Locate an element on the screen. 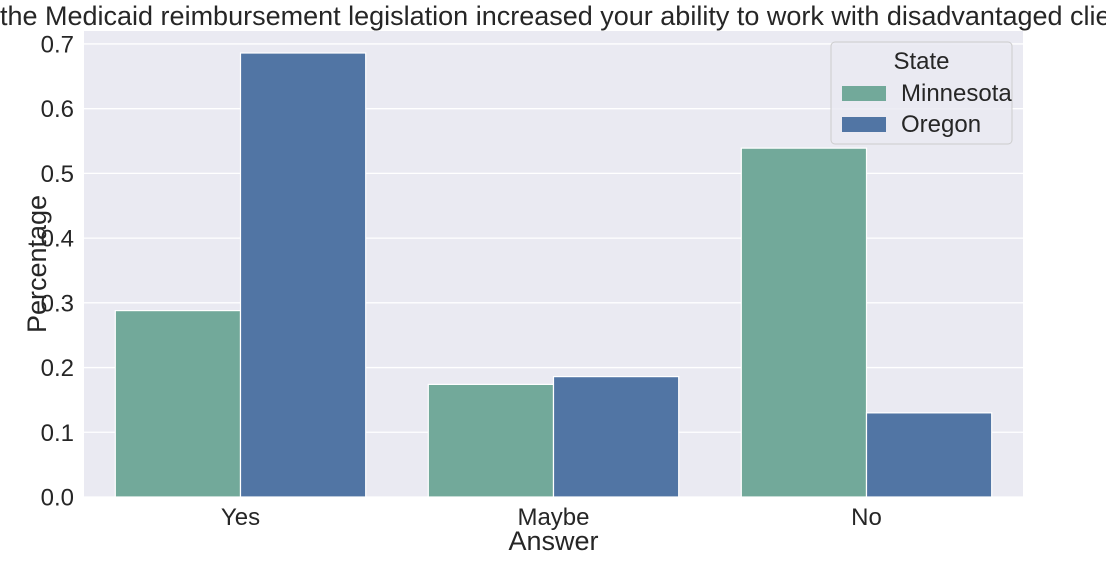  legend-label-minnesota: Minnesota is located at coordinates (956, 93).